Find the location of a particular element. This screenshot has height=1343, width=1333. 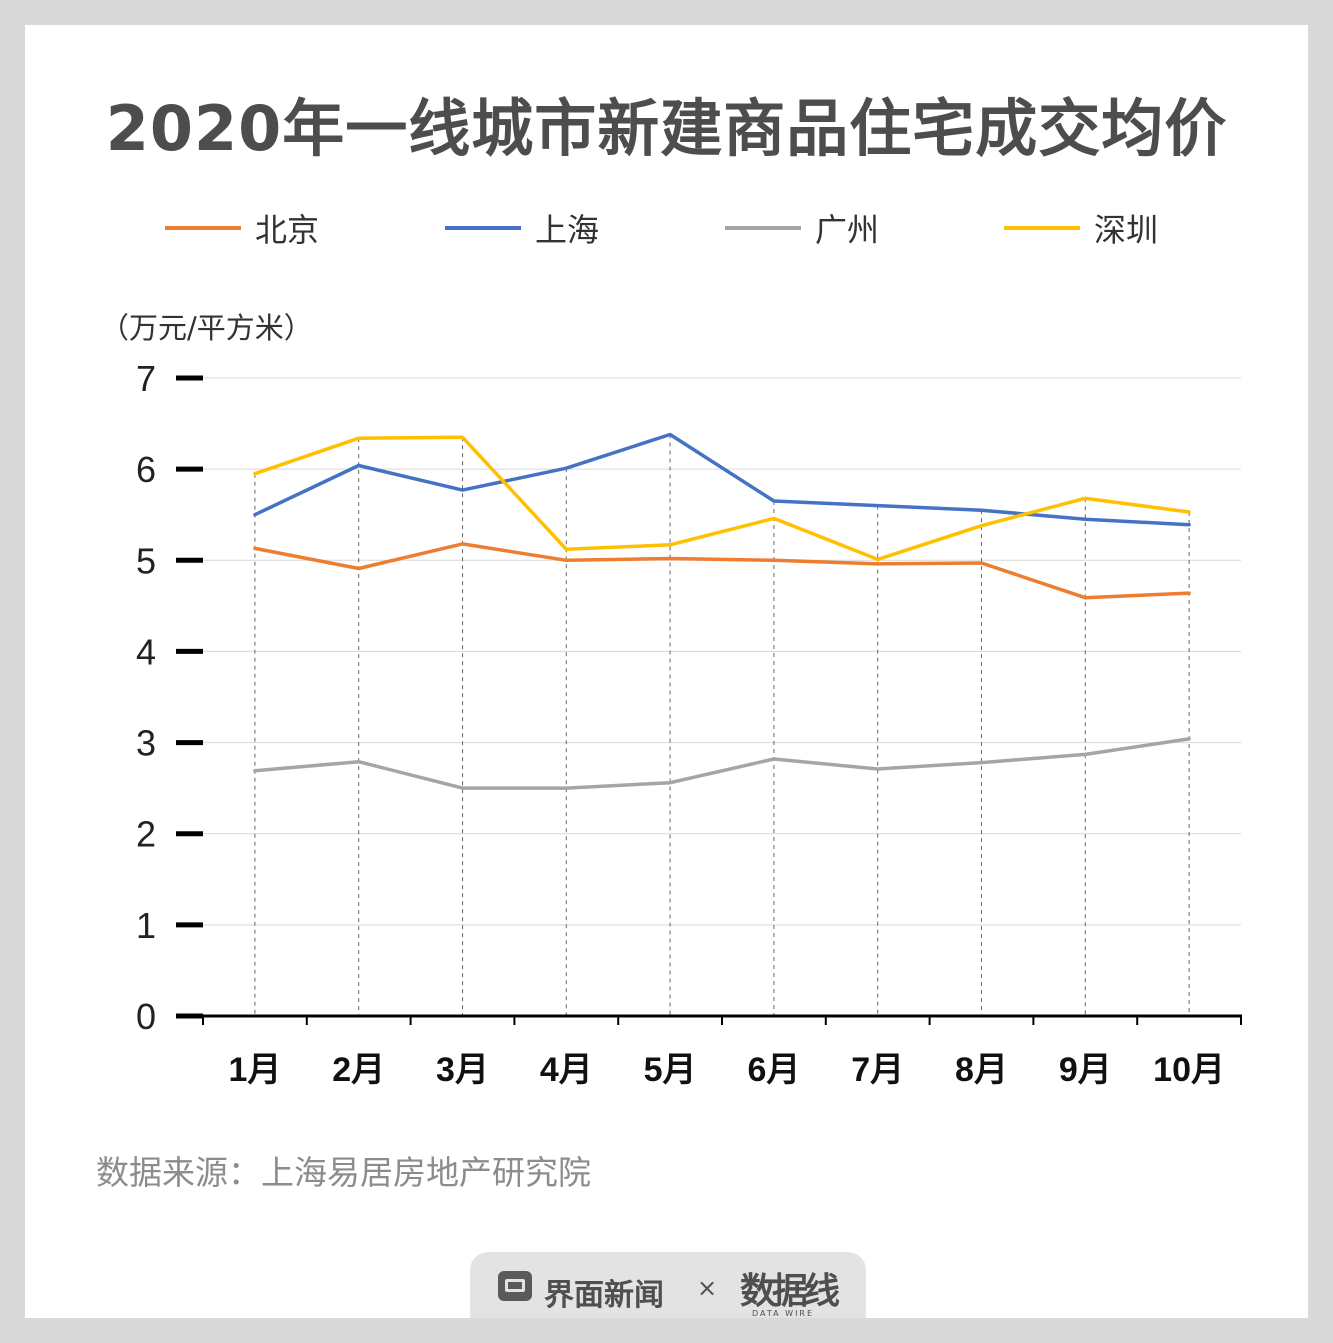

y-tick-label: 2 is located at coordinates (146, 834).